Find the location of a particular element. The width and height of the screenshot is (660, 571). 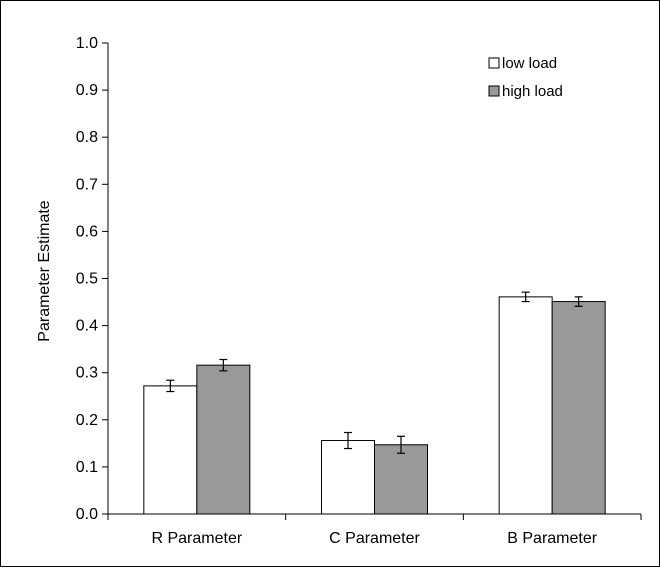

y-tick-label: 0.5 is located at coordinates (87, 279).